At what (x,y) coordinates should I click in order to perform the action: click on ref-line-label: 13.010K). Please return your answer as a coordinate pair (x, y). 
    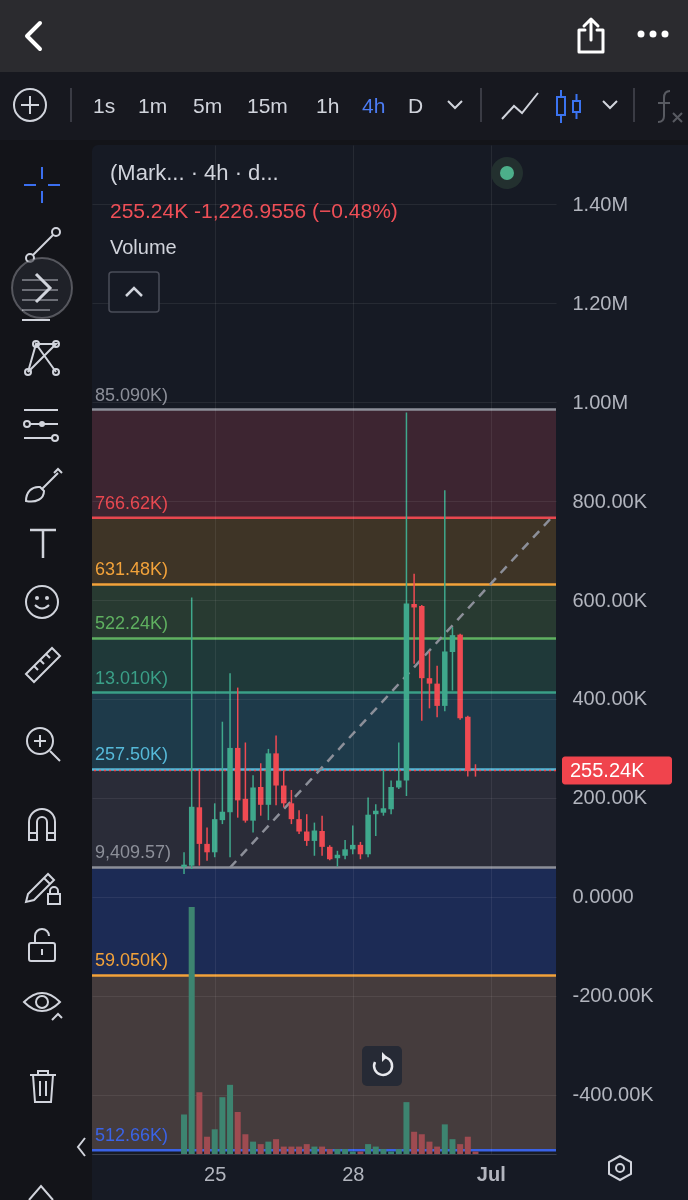
    Looking at the image, I should click on (132, 677).